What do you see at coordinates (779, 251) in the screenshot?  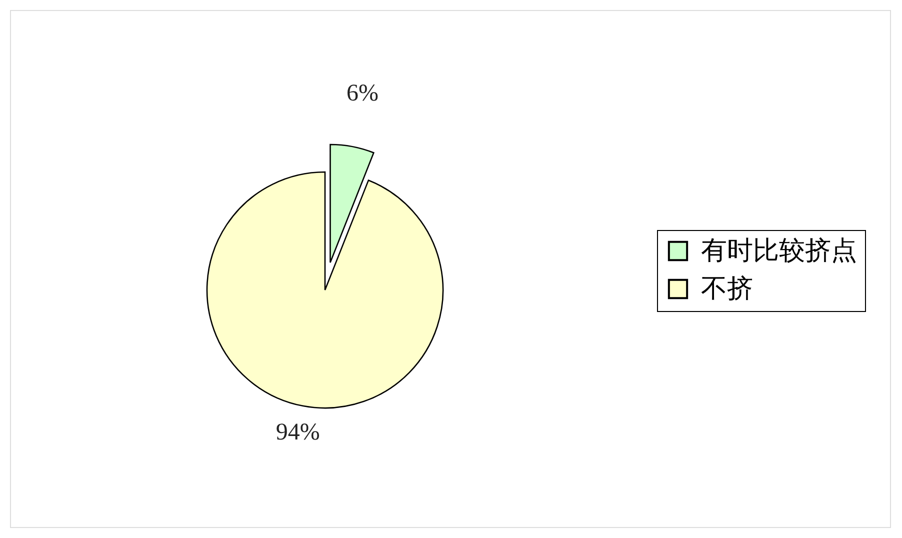 I see `legend-label: 有时比较挤点` at bounding box center [779, 251].